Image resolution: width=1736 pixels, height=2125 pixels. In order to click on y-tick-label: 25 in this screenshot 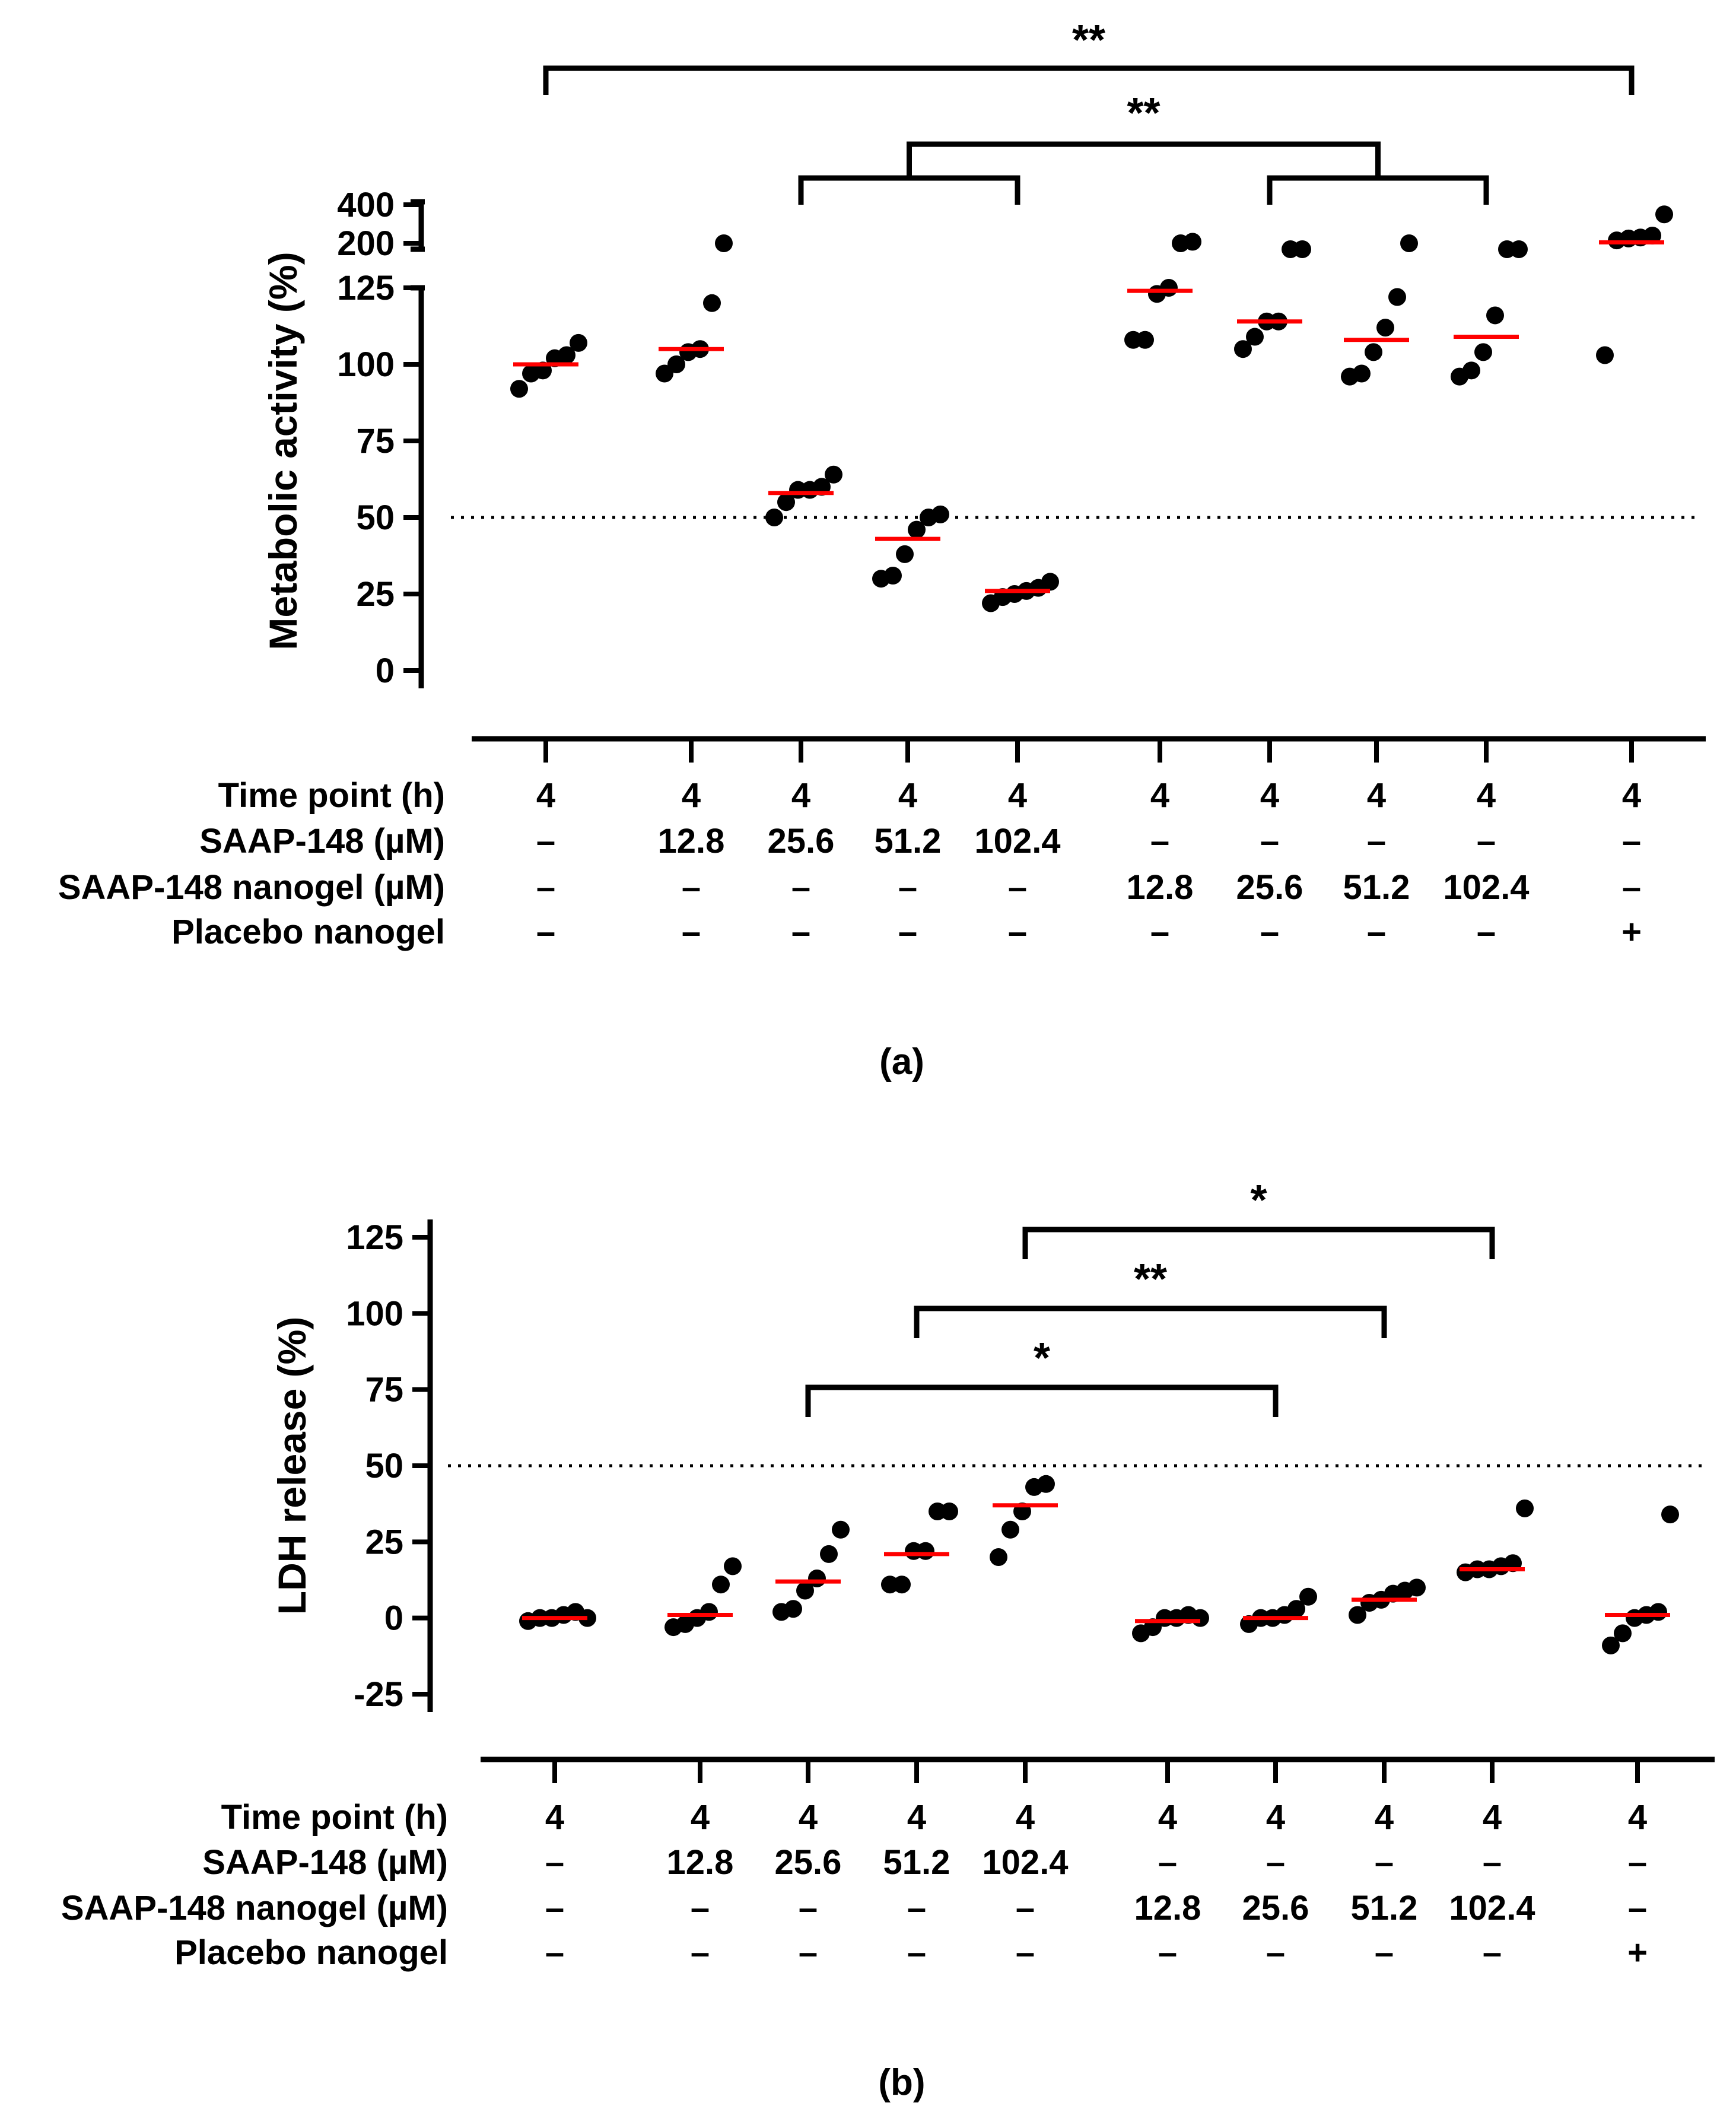, I will do `click(375, 594)`.